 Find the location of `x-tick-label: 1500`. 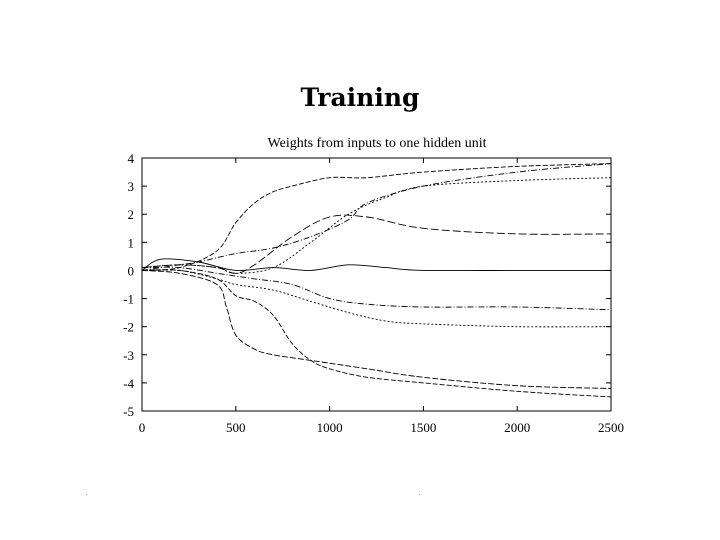

x-tick-label: 1500 is located at coordinates (423, 427).